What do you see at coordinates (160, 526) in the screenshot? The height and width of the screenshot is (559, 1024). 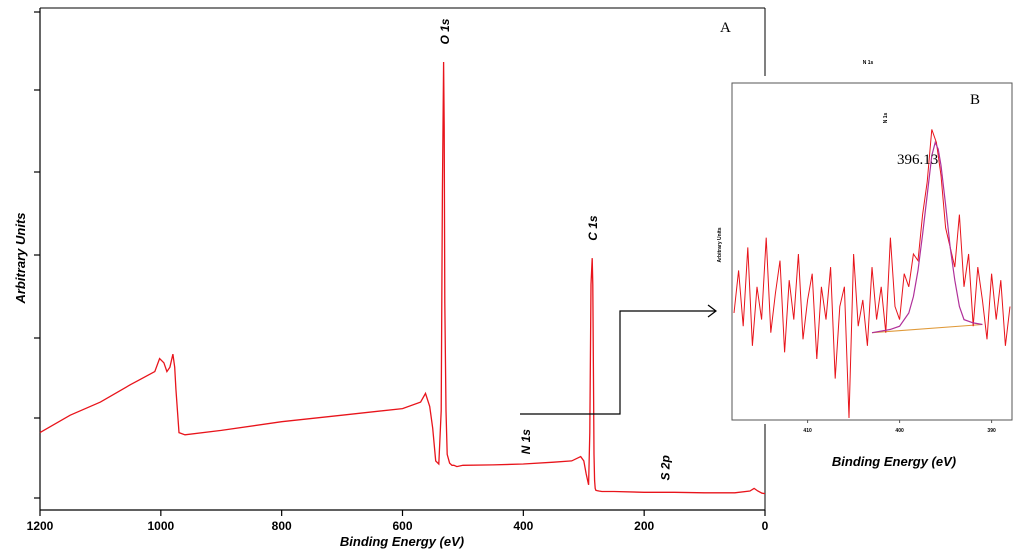 I see `main-x-tick-label: 1000` at bounding box center [160, 526].